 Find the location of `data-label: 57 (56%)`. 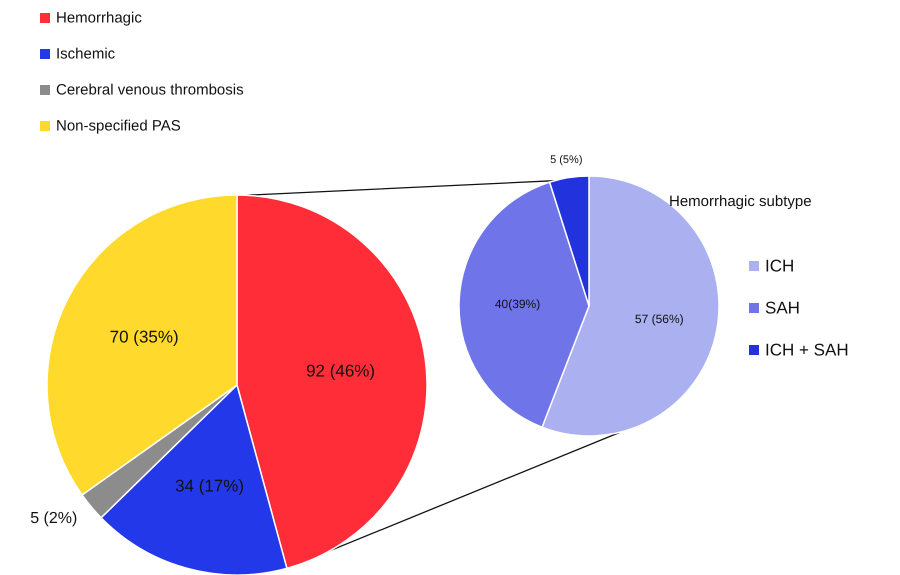

data-label: 57 (56%) is located at coordinates (659, 319).